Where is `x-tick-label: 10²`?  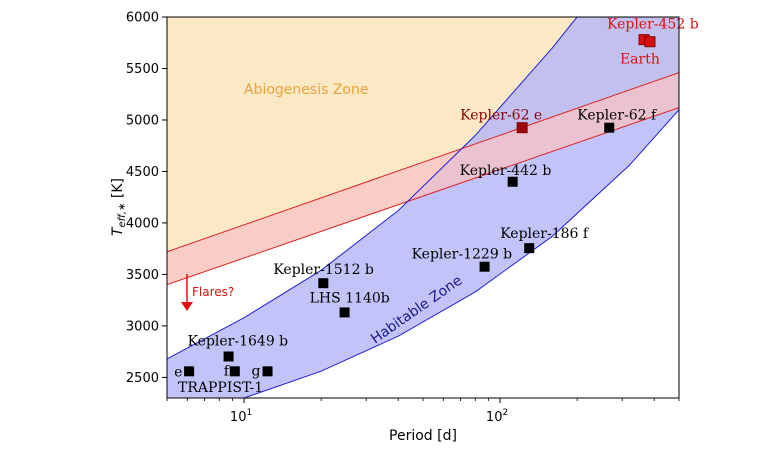 x-tick-label: 10² is located at coordinates (497, 416).